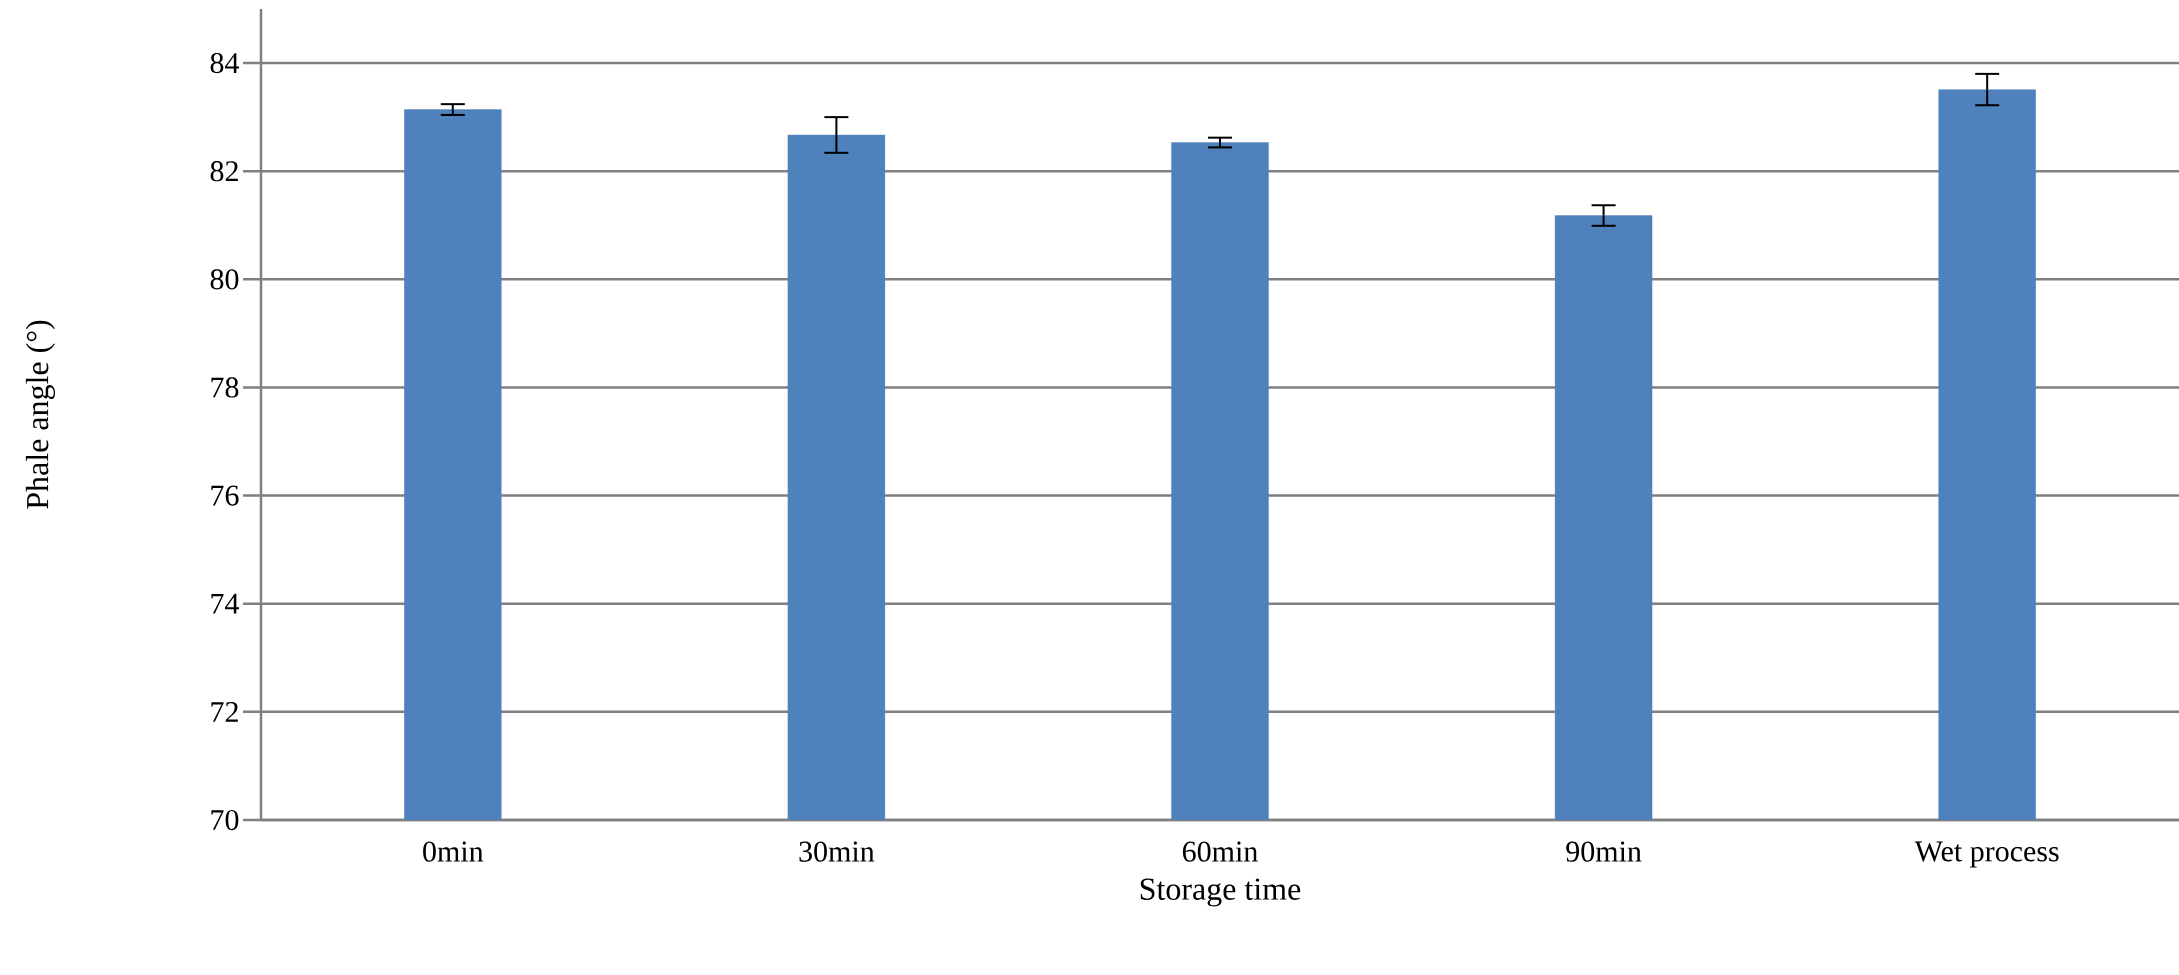 This screenshot has height=975, width=2179. What do you see at coordinates (1986, 854) in the screenshot?
I see `x-tick-label: Wet process` at bounding box center [1986, 854].